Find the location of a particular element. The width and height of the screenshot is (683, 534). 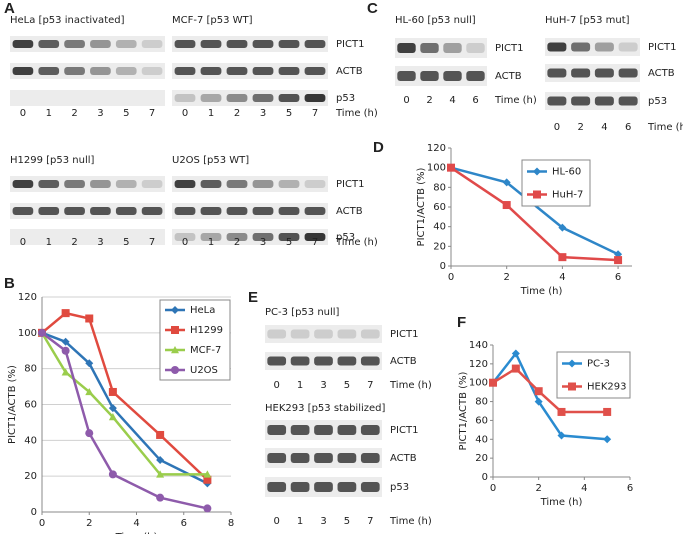

blot-time-label: 1 is located at coordinates (211, 242).